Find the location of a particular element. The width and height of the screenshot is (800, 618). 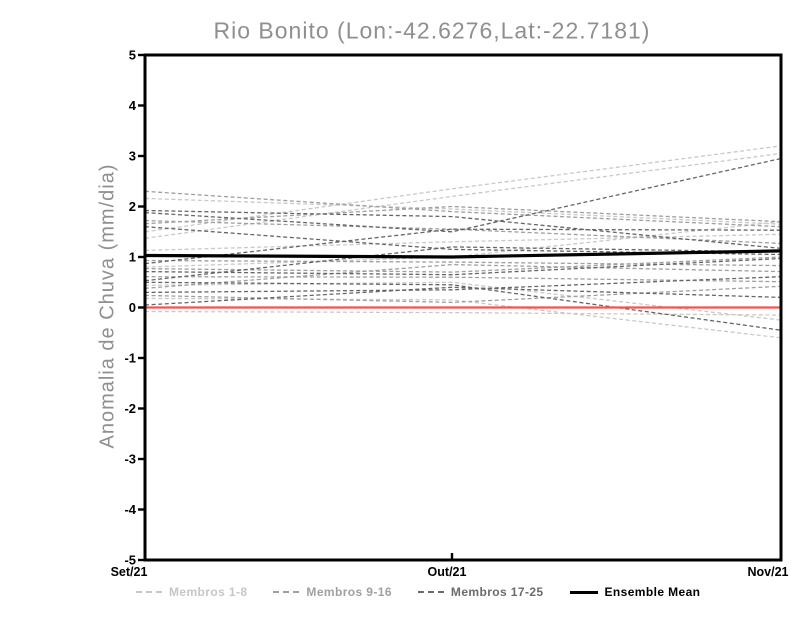

y-tick-label: 0 is located at coordinates (132, 307).